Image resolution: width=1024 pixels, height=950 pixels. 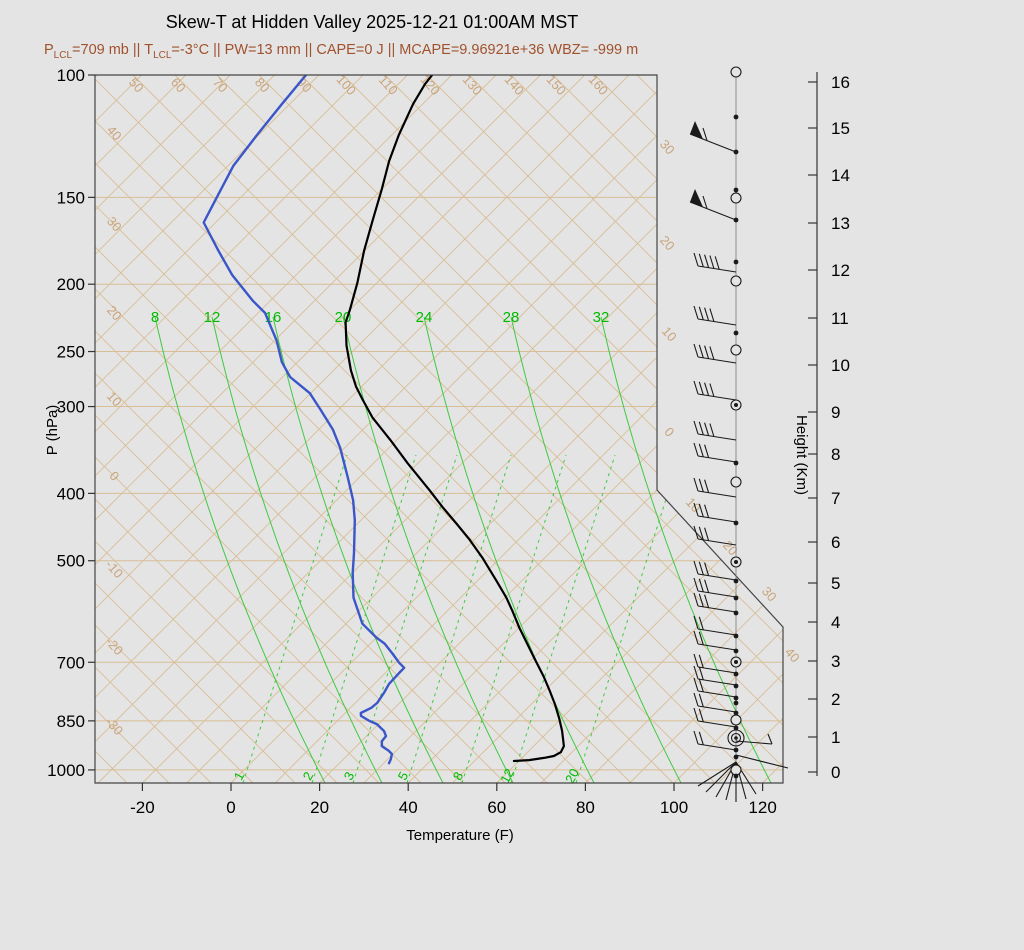 I want to click on height-tick-label: 0, so click(x=835, y=772).